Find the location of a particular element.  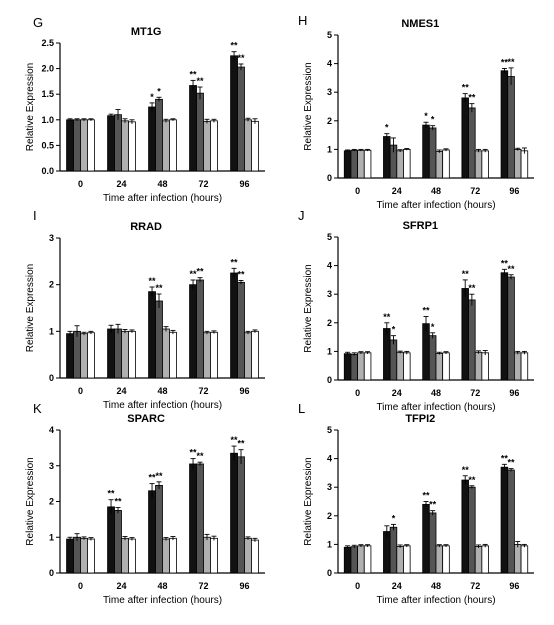

x-axis-label: Time after infection (hours) is located at coordinates (435, 407).